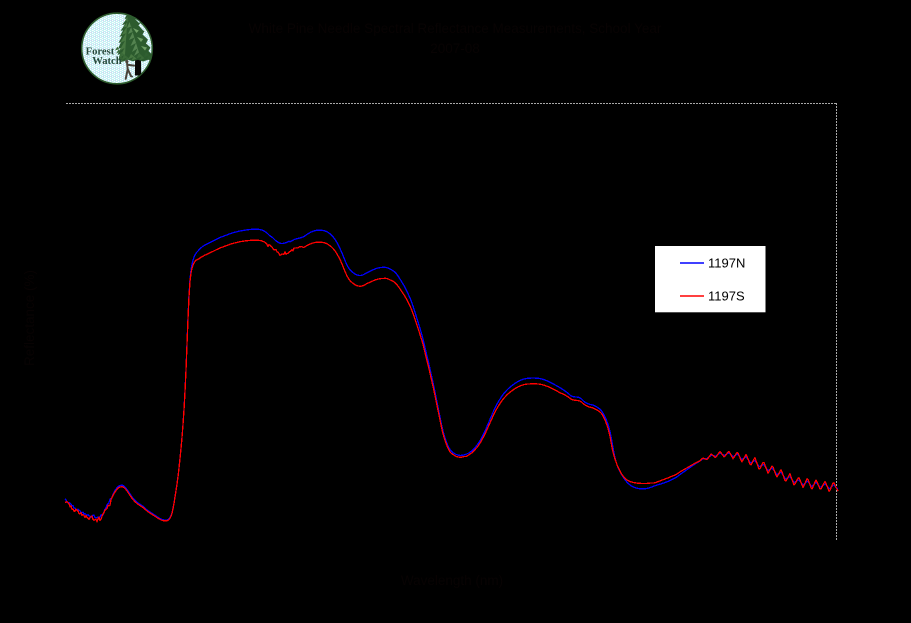 This screenshot has width=911, height=623. Describe the element at coordinates (100, 51) in the screenshot. I see `svg-text: Forest` at that location.